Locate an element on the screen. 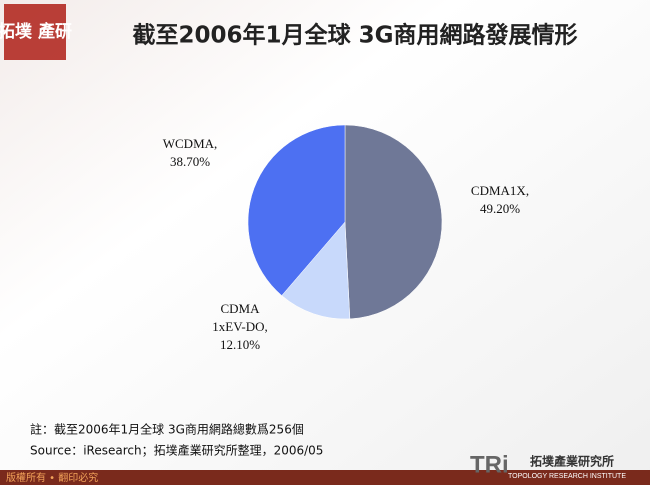  institute: 拓墣產業研究所 is located at coordinates (572, 461).